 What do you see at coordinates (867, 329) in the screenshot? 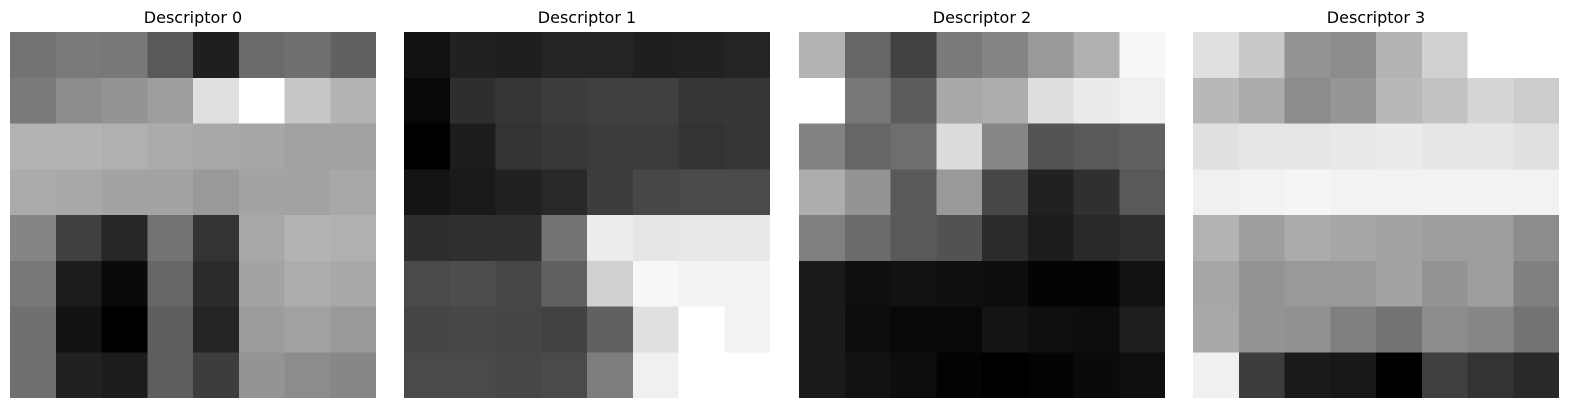
I see `heatmap-cell-r6-c1` at bounding box center [867, 329].